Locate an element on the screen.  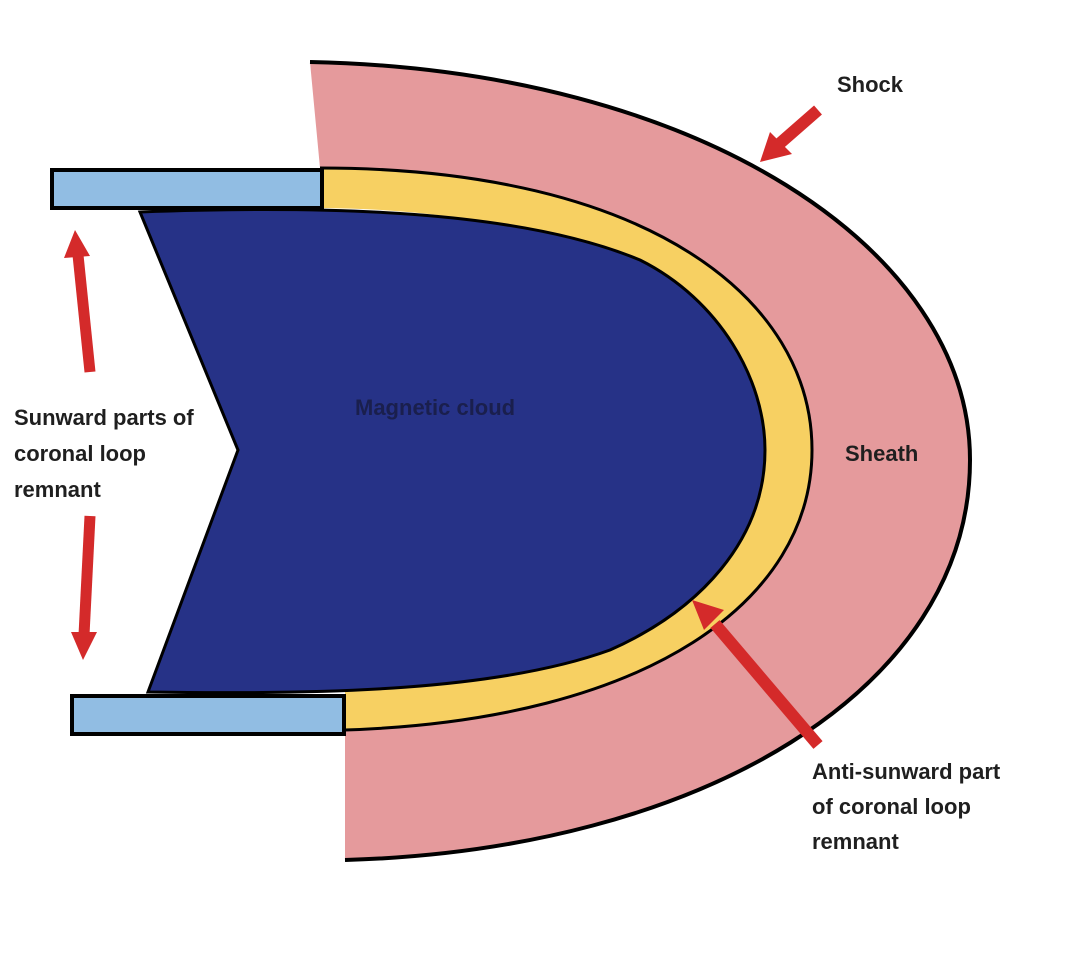
anti-sunward-arrow is located at coordinates (757, 674).